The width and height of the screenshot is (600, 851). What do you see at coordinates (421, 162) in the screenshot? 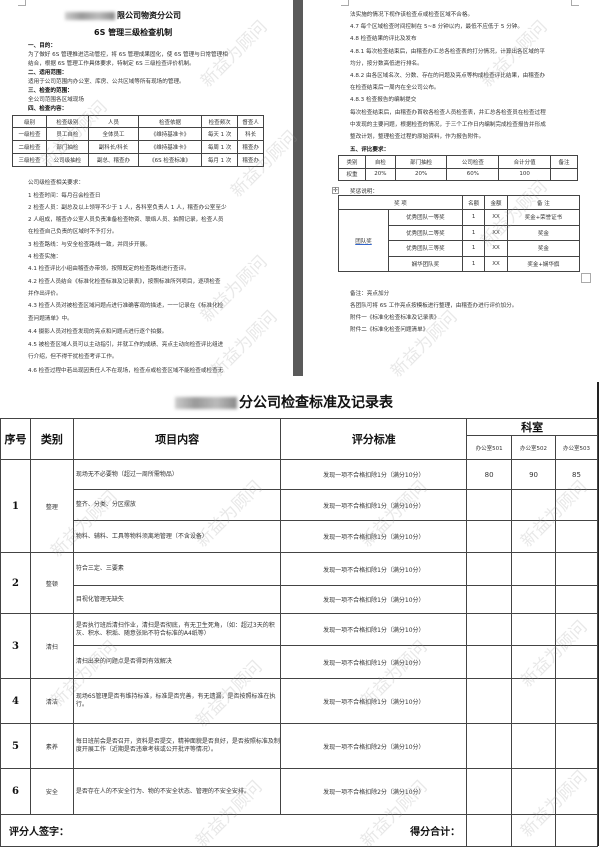
I see `table-cell: 部门抽检` at bounding box center [421, 162].